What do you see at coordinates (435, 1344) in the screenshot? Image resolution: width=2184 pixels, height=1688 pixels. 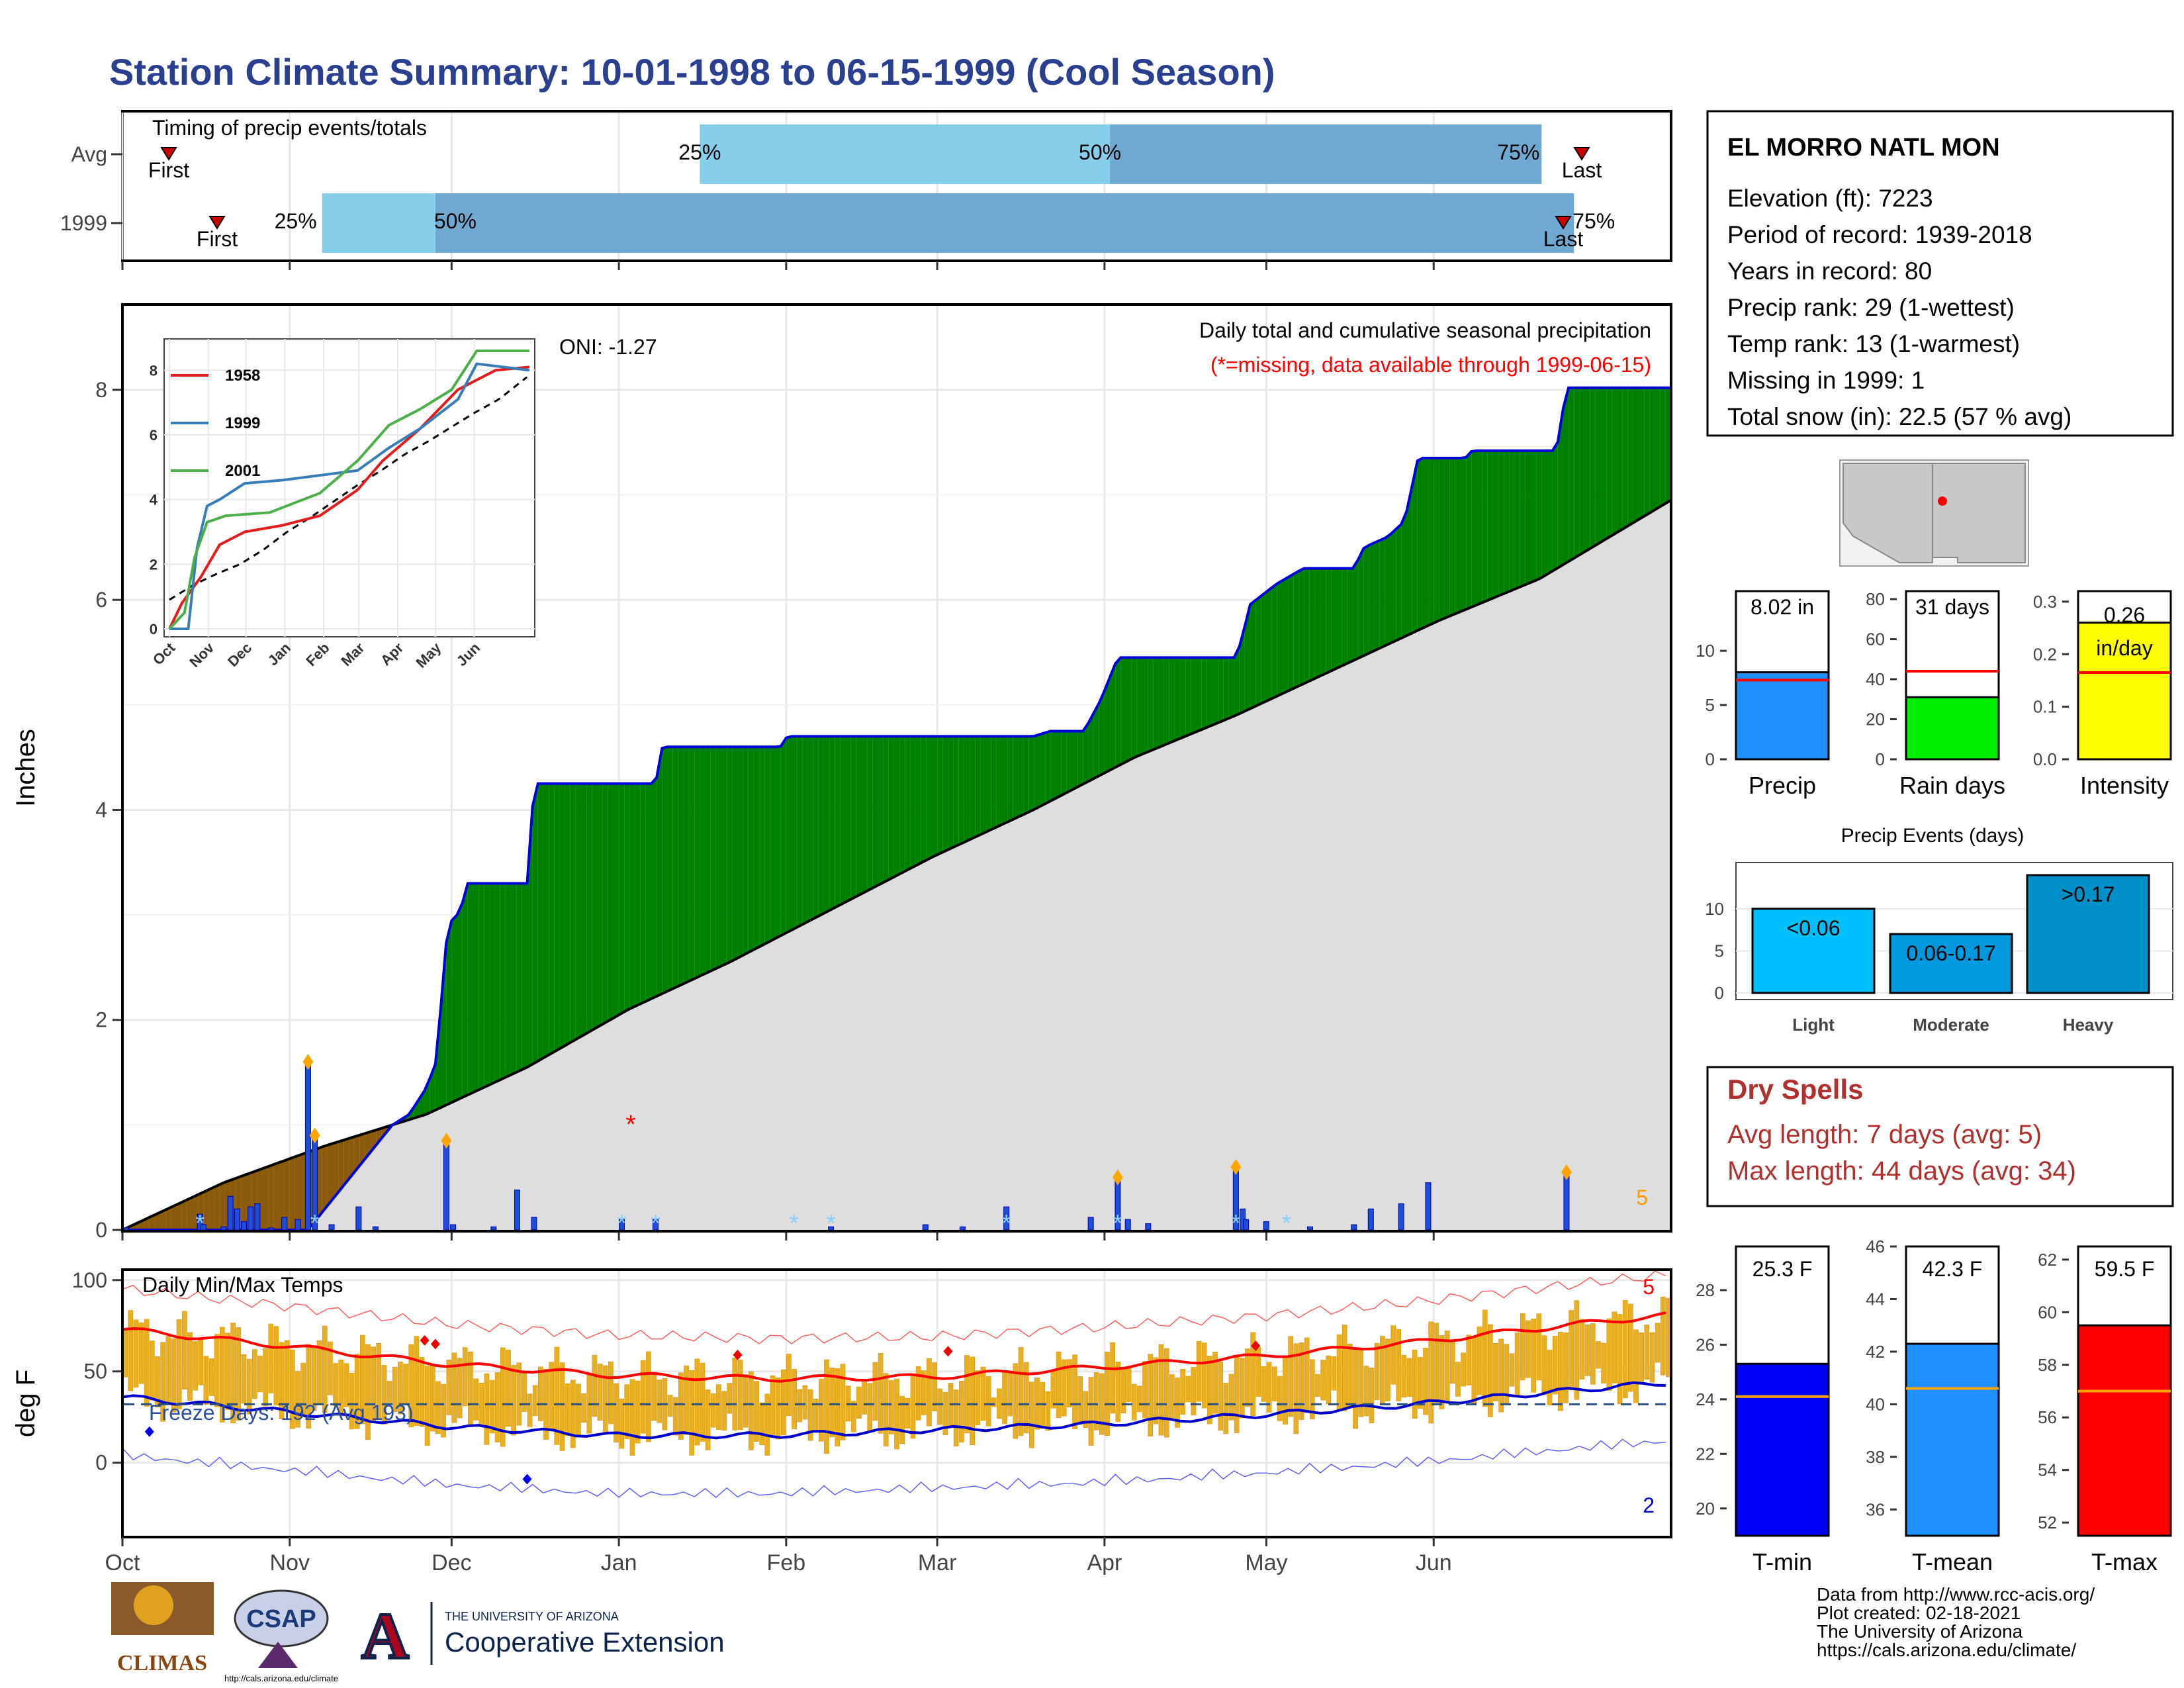 I see `record-high-marker` at bounding box center [435, 1344].